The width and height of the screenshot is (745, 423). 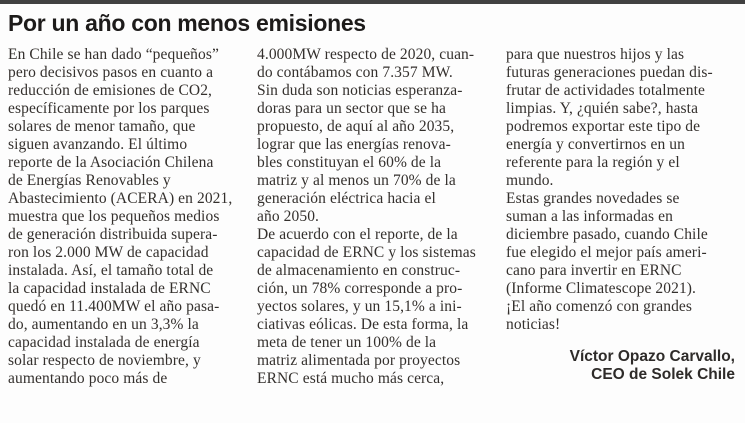 I want to click on signature-title: CEO de Solek Chile, so click(x=663, y=374).